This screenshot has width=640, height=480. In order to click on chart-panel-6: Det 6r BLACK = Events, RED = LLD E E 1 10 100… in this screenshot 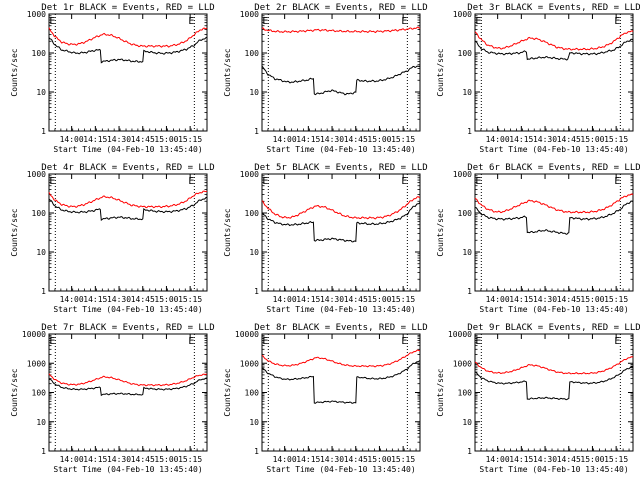, I will do `click(538, 238)`.